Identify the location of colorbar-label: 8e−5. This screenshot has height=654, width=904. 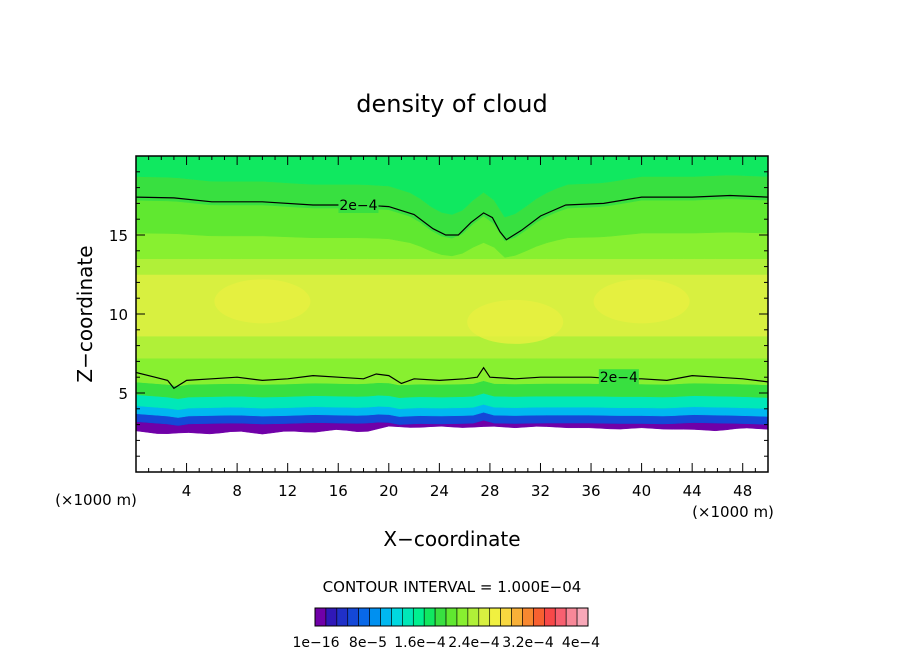
(368, 643).